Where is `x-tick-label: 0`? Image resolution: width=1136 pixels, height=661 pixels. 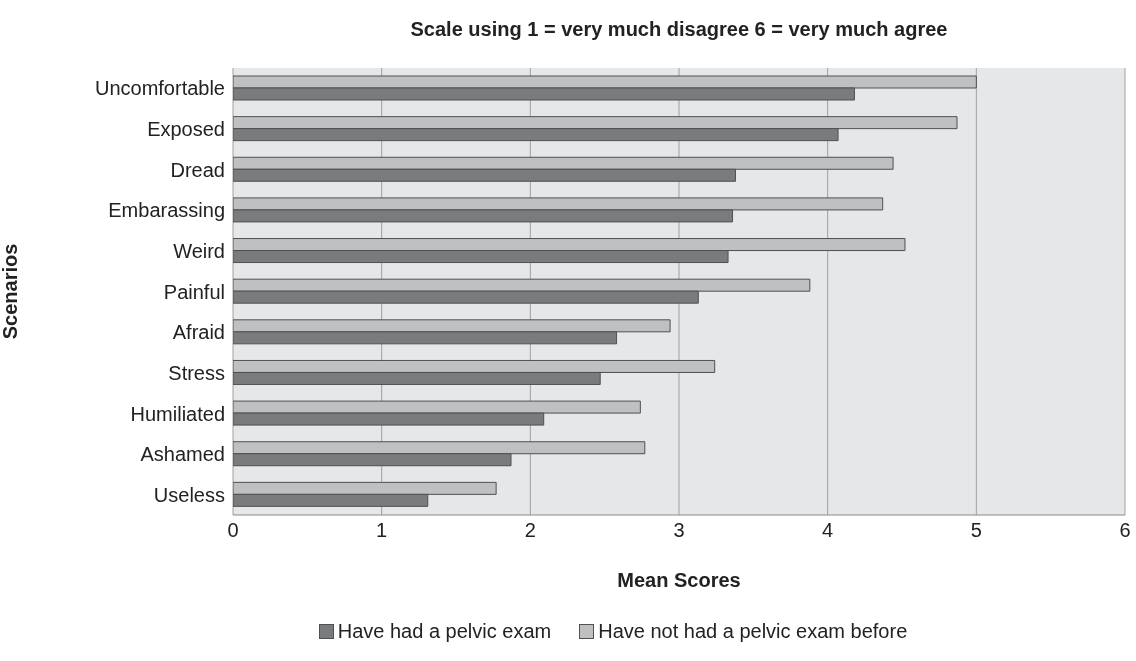
x-tick-label: 0 is located at coordinates (233, 530).